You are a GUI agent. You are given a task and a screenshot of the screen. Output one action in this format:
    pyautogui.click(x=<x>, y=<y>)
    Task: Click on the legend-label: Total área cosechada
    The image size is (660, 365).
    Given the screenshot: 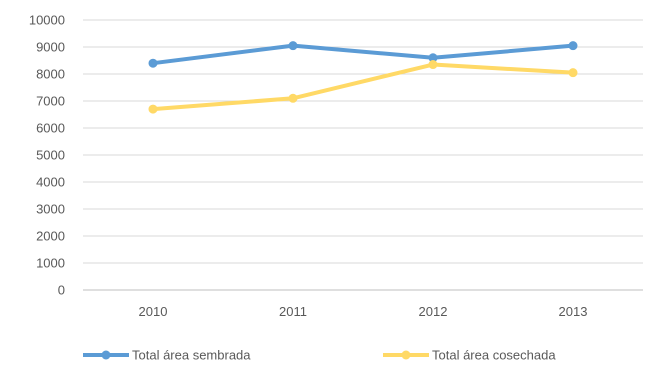 What is the action you would take?
    pyautogui.click(x=494, y=355)
    